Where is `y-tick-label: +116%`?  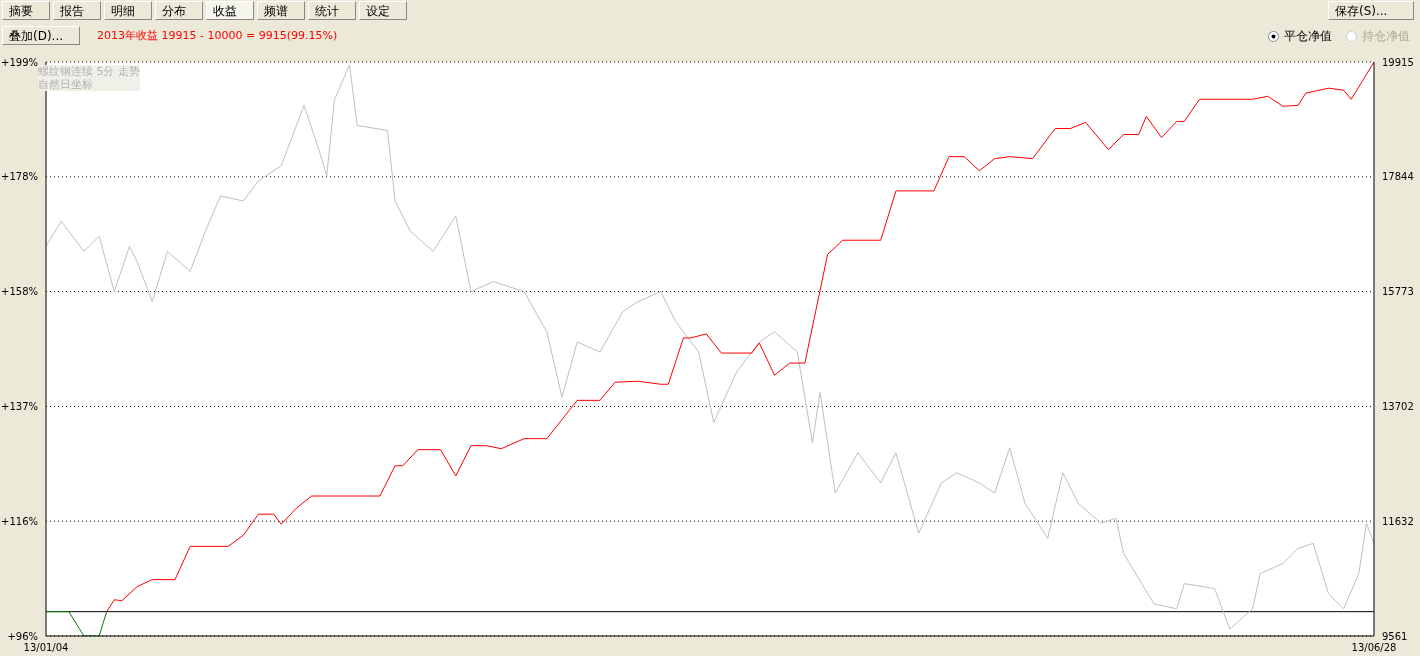 y-tick-label: +116% is located at coordinates (19, 521).